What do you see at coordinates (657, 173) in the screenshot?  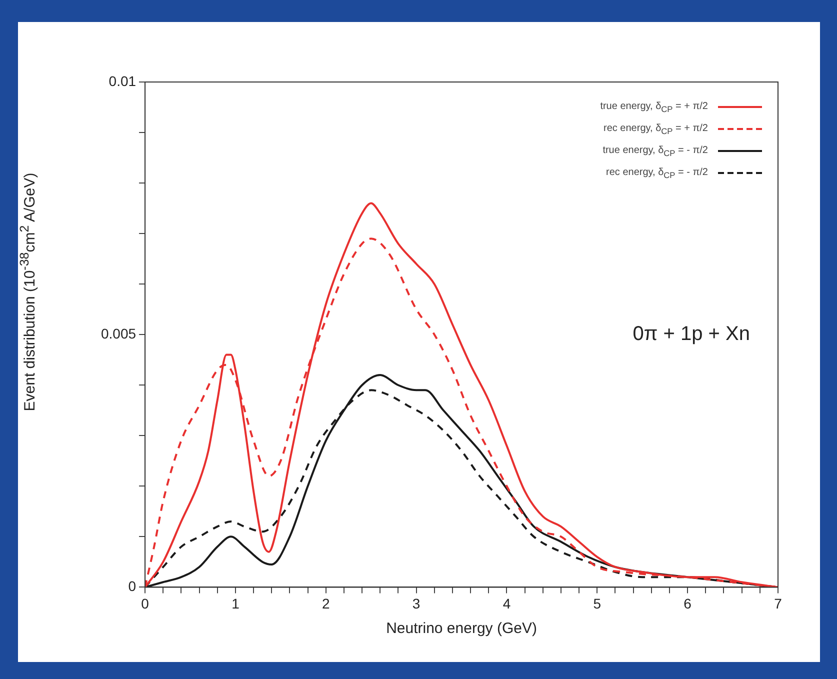 I see `legend-label: rec energy, δ$_{CP}$ = - π/2` at bounding box center [657, 173].